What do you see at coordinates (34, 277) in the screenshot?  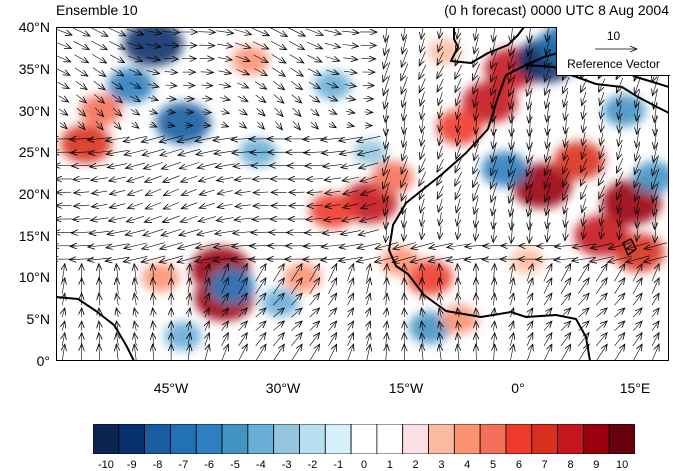 I see `y-tick-label: 10°N` at bounding box center [34, 277].